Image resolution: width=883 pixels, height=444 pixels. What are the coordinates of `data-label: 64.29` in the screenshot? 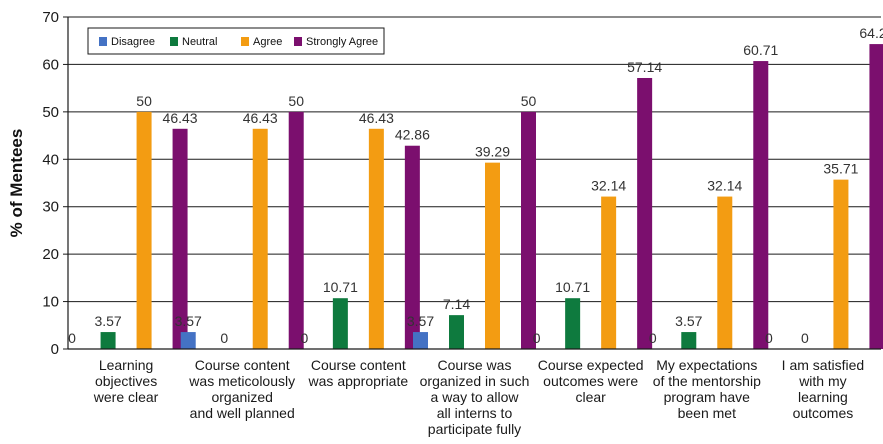 It's located at (871, 33).